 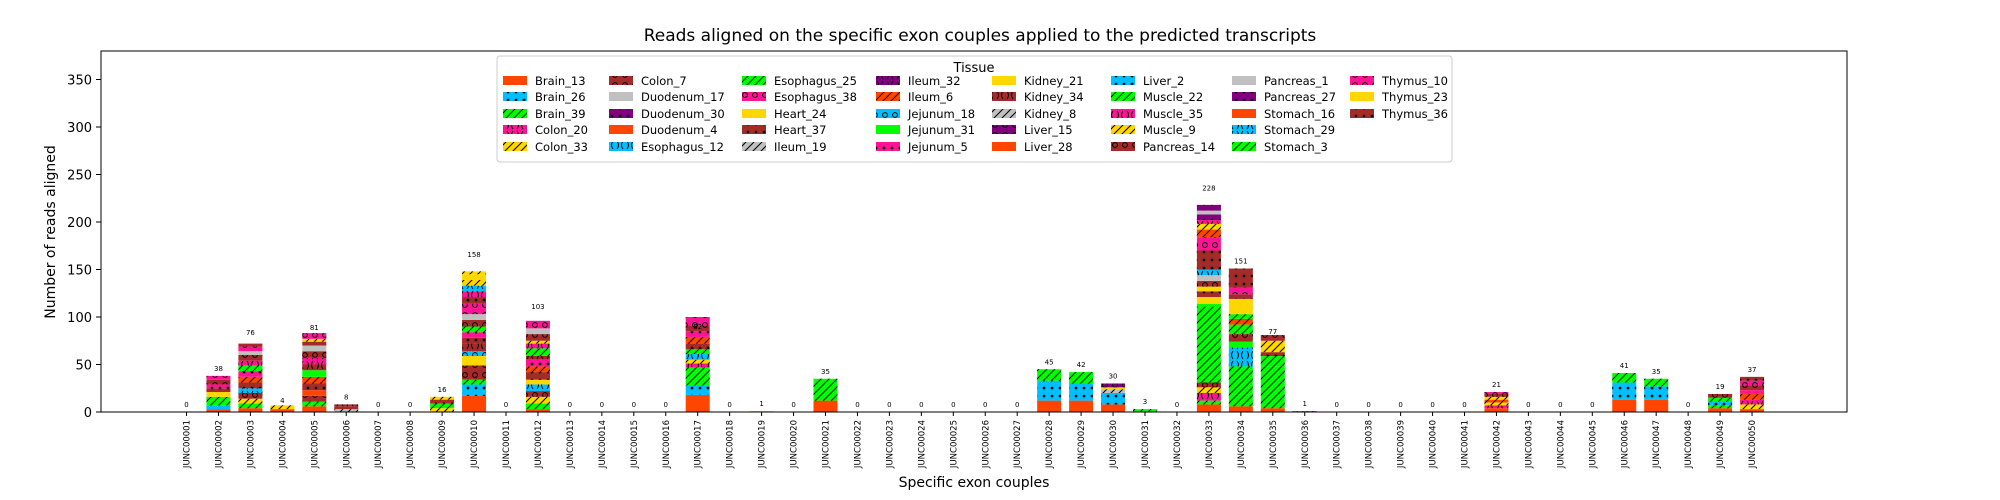 What do you see at coordinates (784, 130) in the screenshot?
I see `legend-entry: Heart_37` at bounding box center [784, 130].